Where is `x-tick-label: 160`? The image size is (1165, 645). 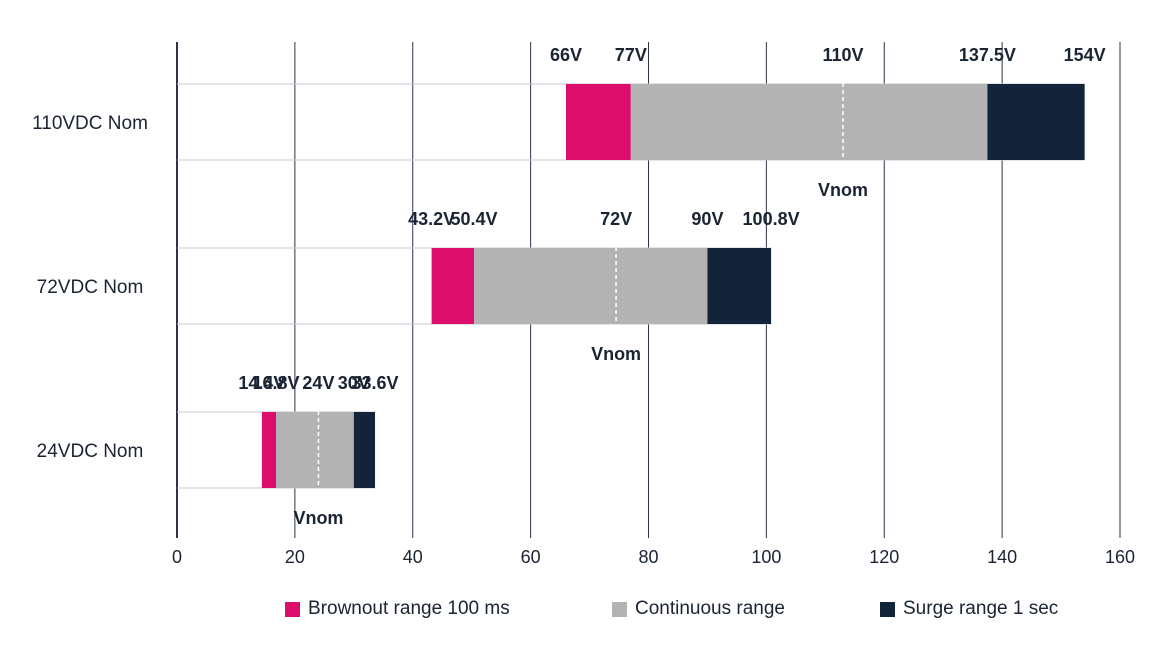 x-tick-label: 160 is located at coordinates (1120, 557).